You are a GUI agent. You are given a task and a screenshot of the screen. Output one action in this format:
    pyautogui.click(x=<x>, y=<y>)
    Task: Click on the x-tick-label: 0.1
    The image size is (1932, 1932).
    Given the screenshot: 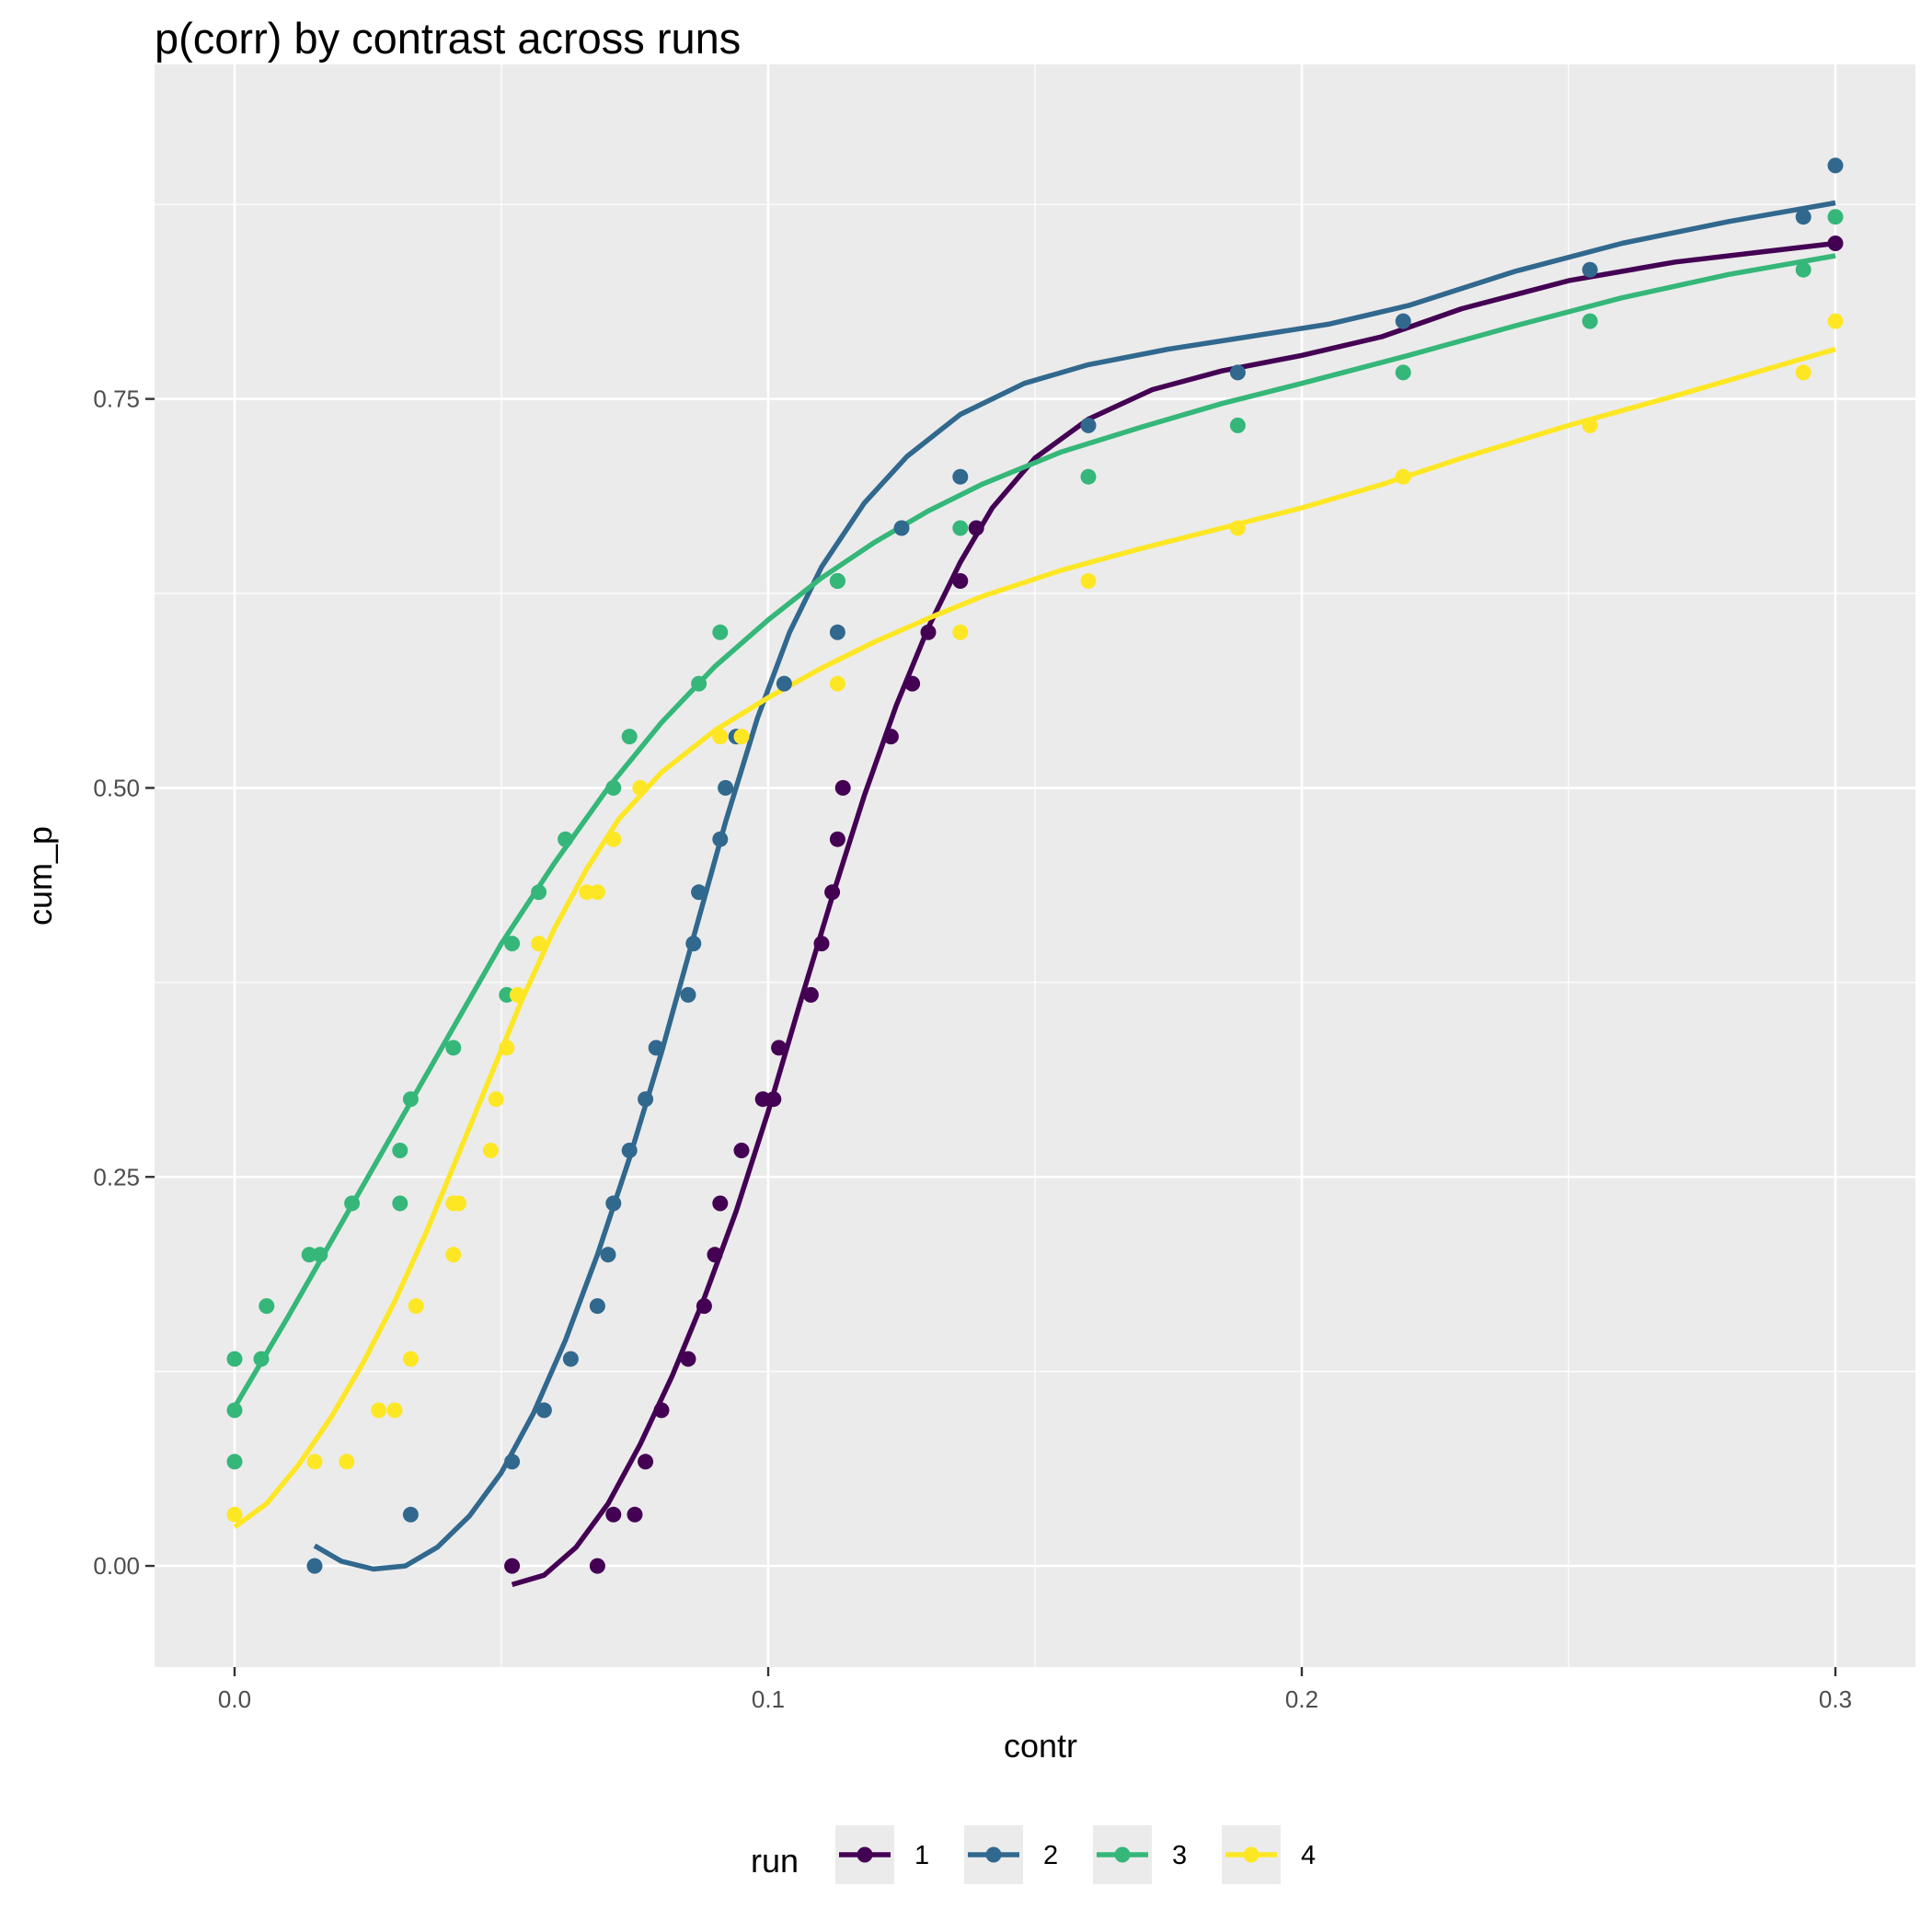 What is the action you would take?
    pyautogui.click(x=768, y=1699)
    